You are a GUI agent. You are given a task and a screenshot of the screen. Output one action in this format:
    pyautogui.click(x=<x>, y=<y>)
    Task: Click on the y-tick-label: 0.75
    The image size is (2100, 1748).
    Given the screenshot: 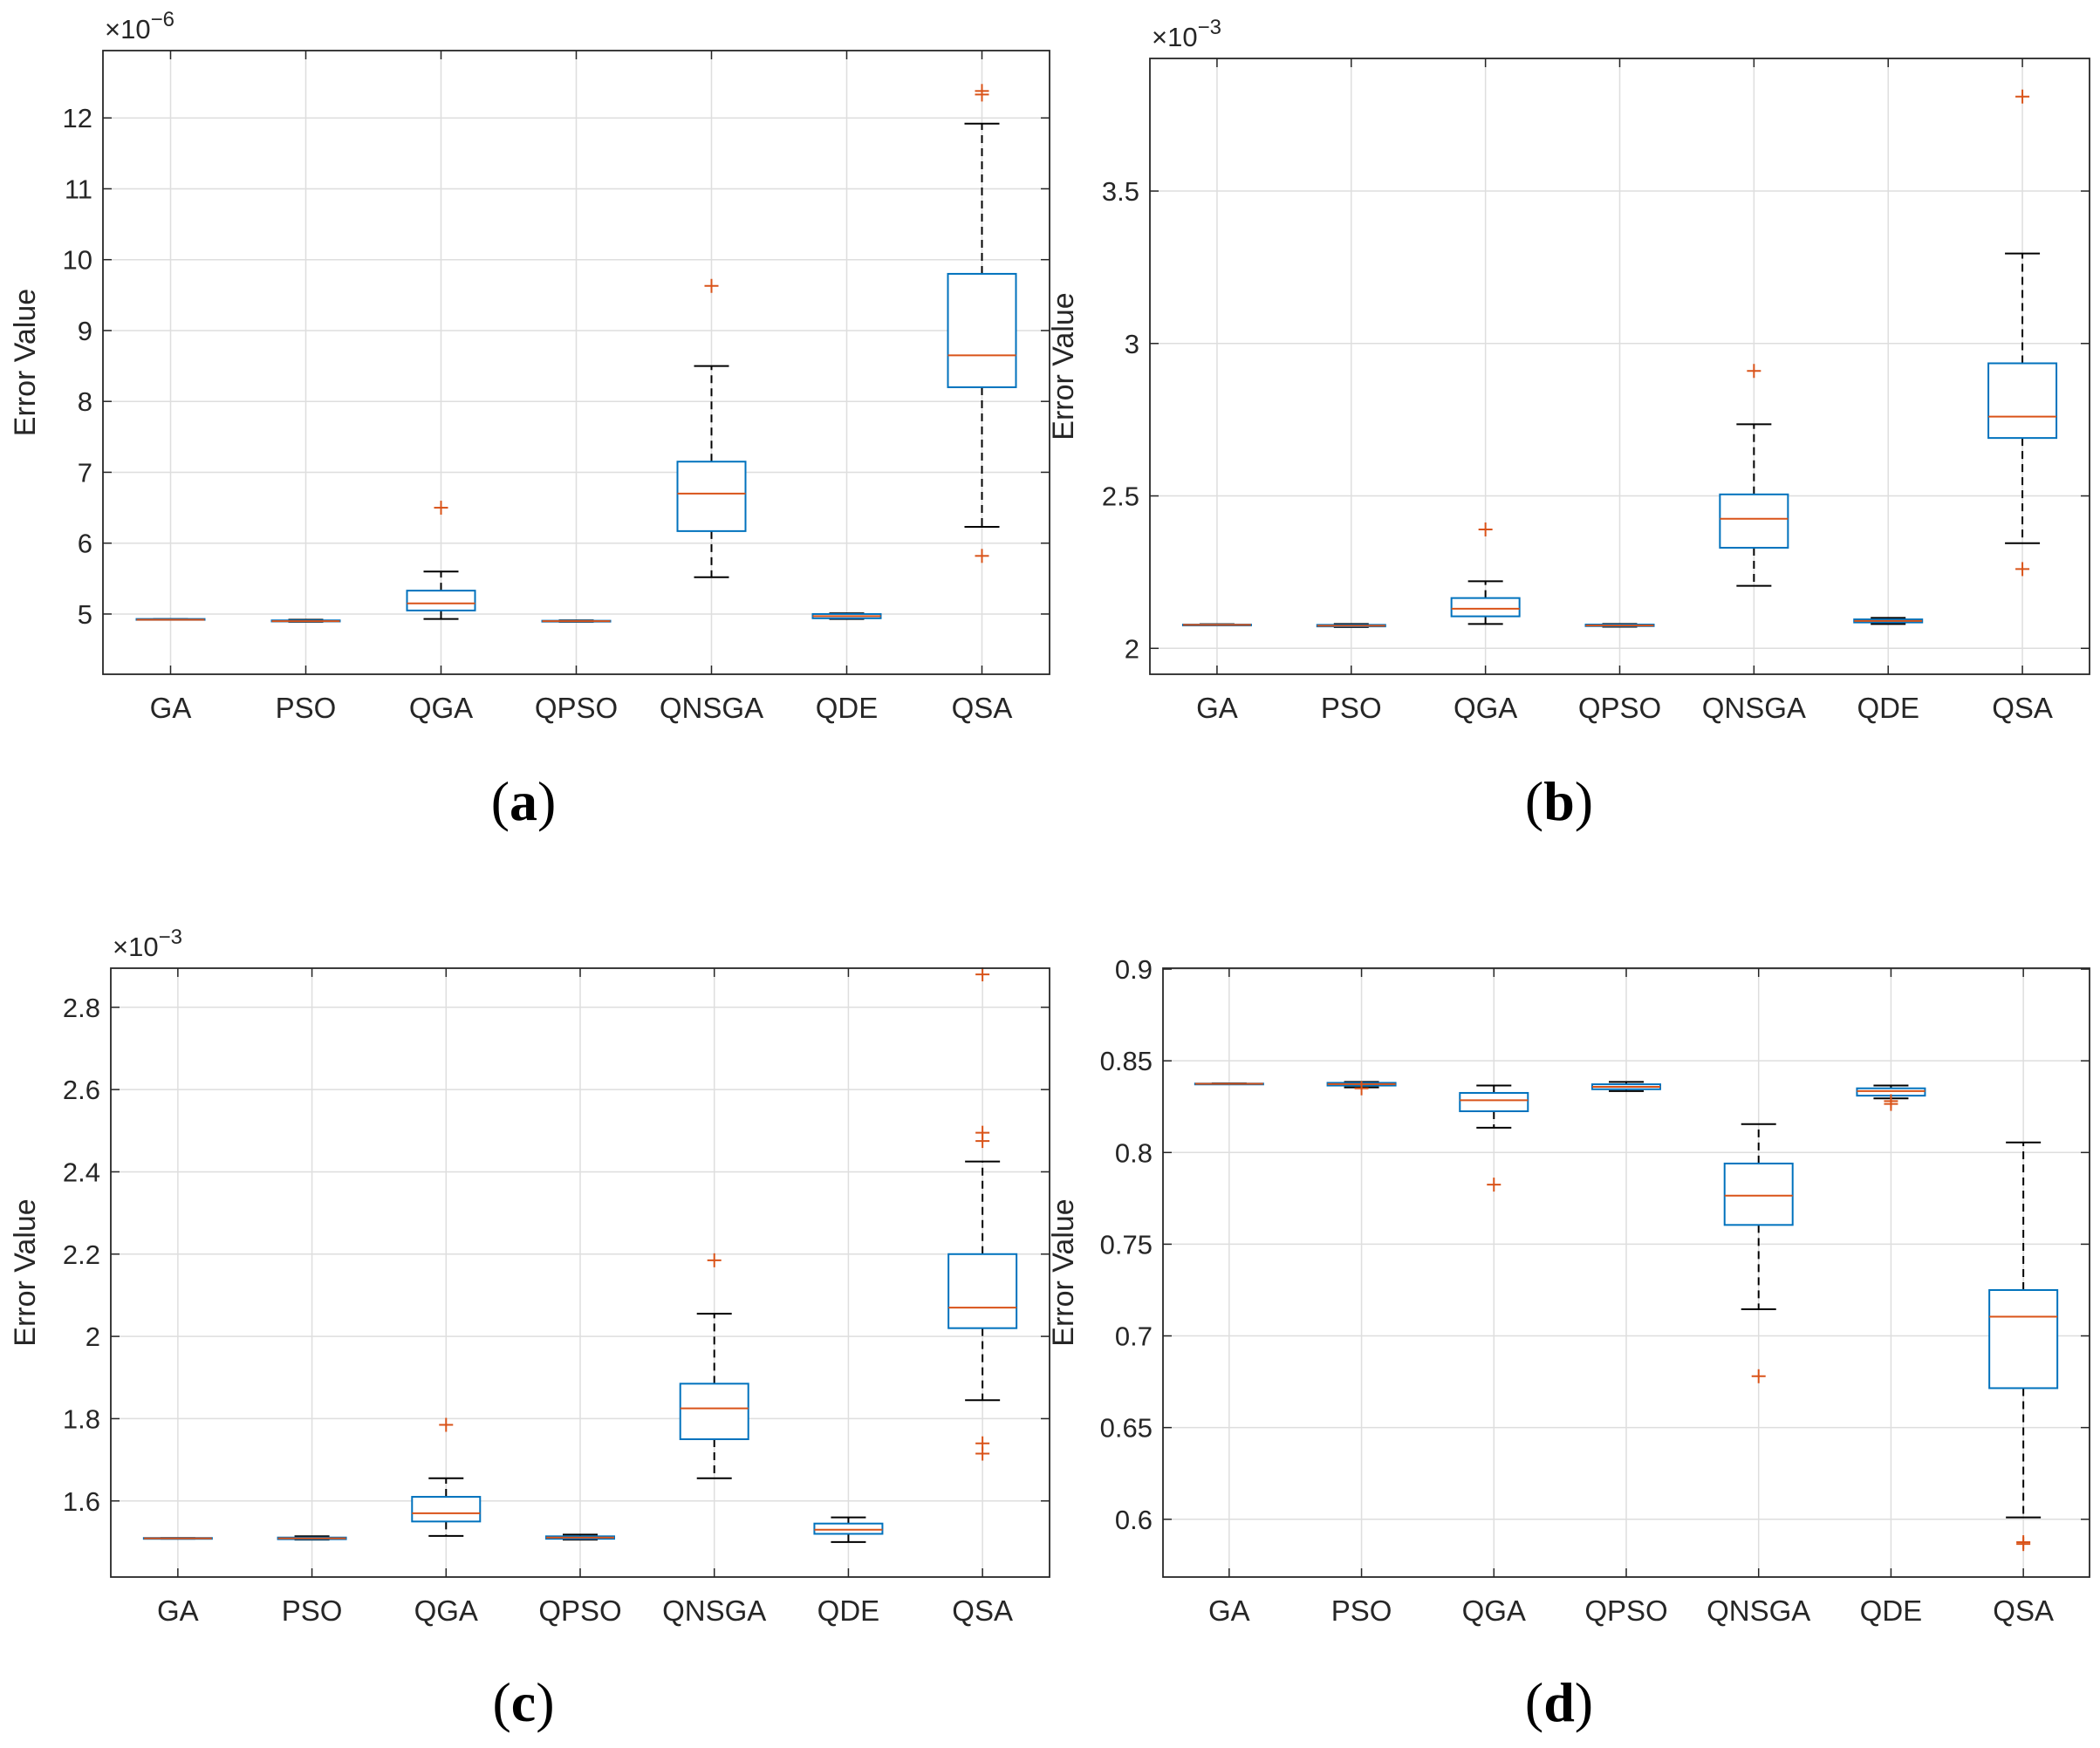 What is the action you would take?
    pyautogui.click(x=1126, y=1244)
    